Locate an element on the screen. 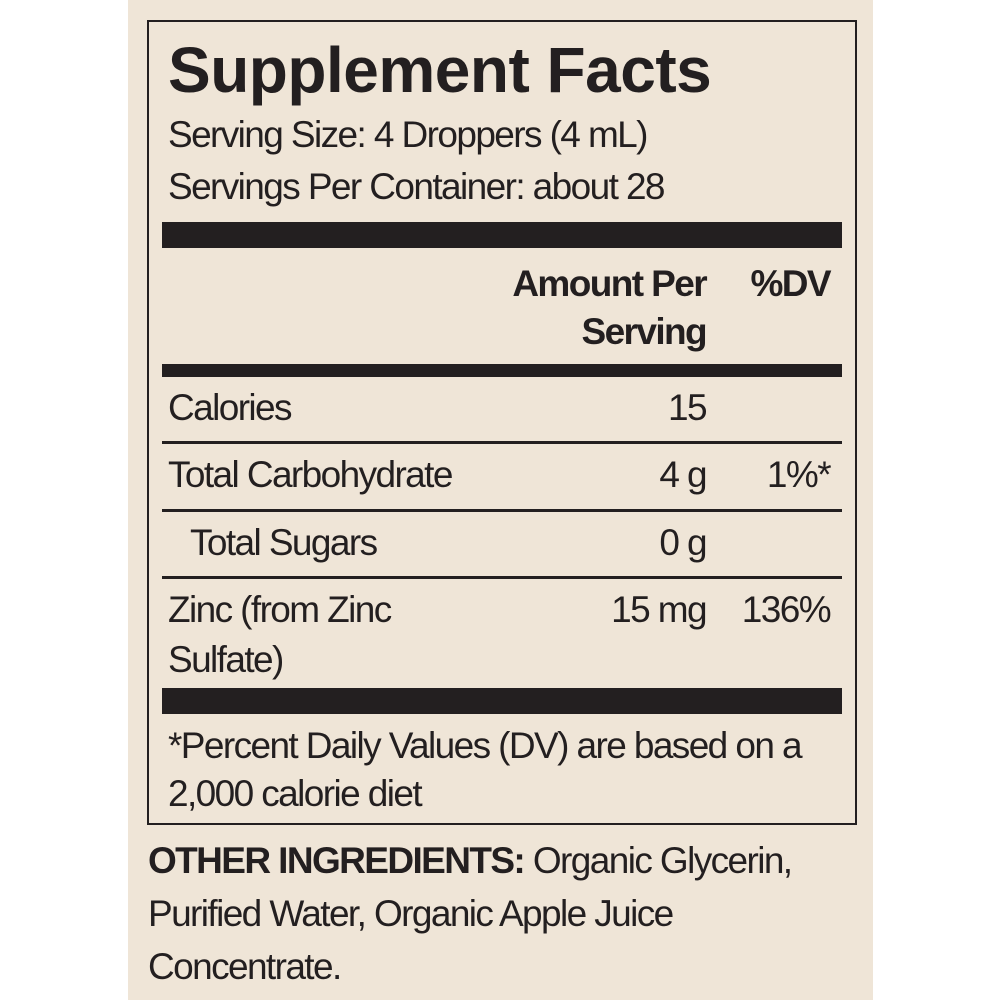 The image size is (1000, 1000). row-dv: 1%* is located at coordinates (799, 474).